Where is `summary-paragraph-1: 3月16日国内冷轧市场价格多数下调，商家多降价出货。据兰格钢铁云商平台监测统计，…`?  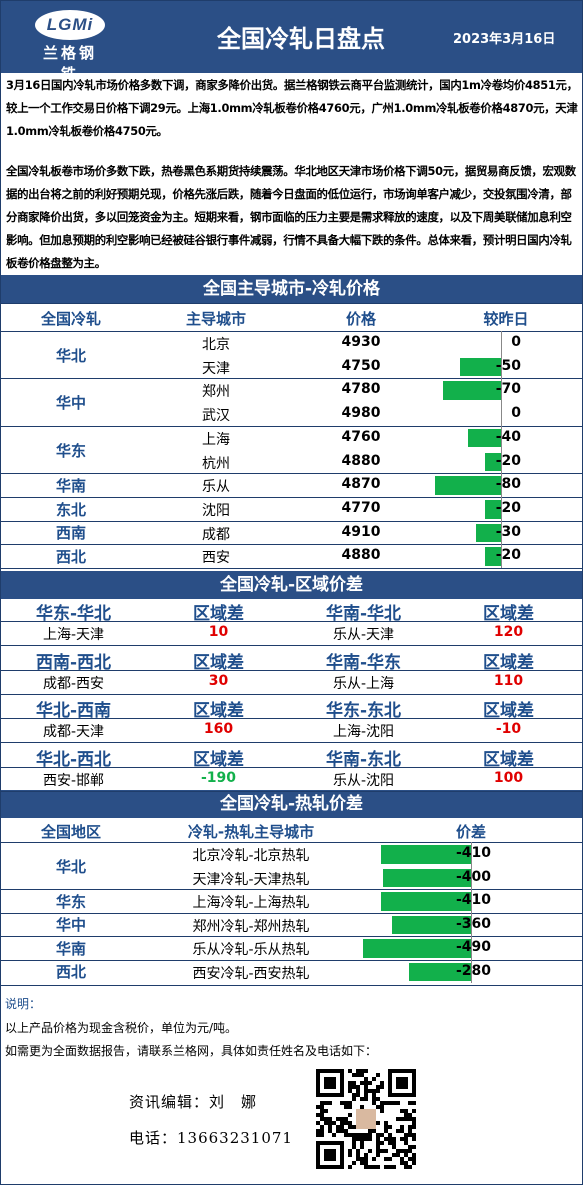
summary-paragraph-1: 3月16日国内冷轧市场价格多数下调，商家多降价出货。据兰格钢铁云商平台监测统计，… is located at coordinates (292, 108).